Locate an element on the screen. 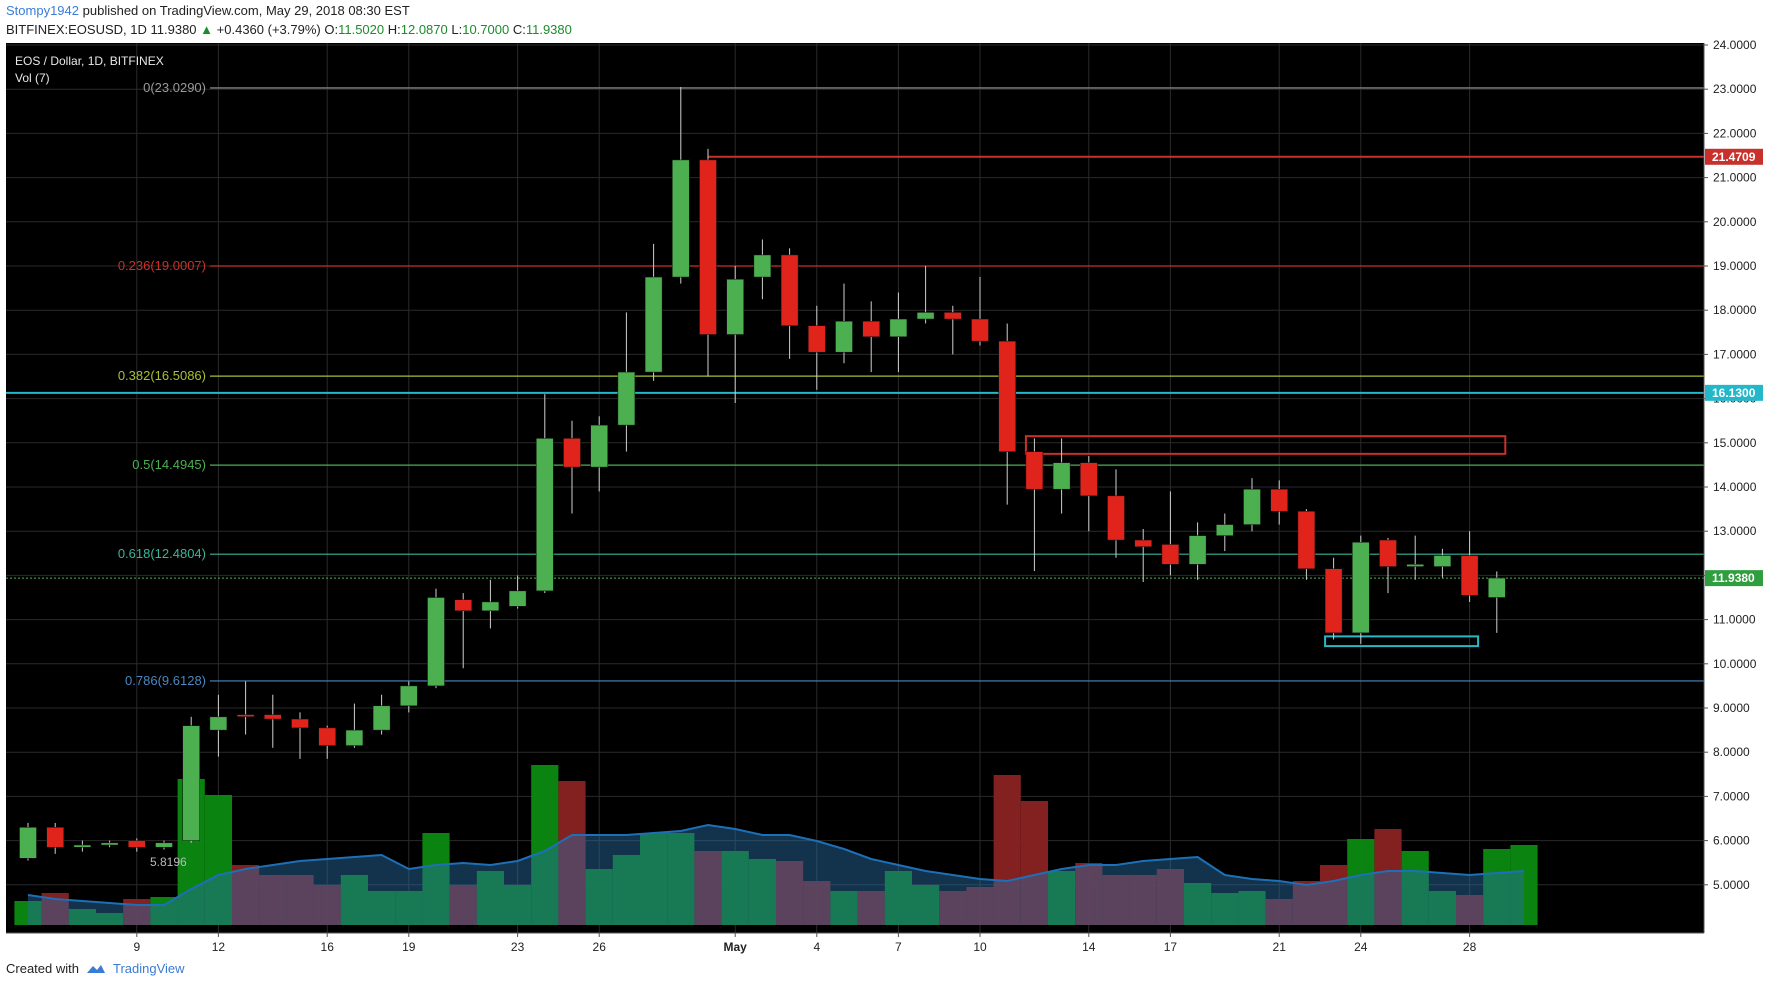 Image resolution: width=1765 pixels, height=988 pixels. y-tick-label: 23.0000 is located at coordinates (1735, 89).